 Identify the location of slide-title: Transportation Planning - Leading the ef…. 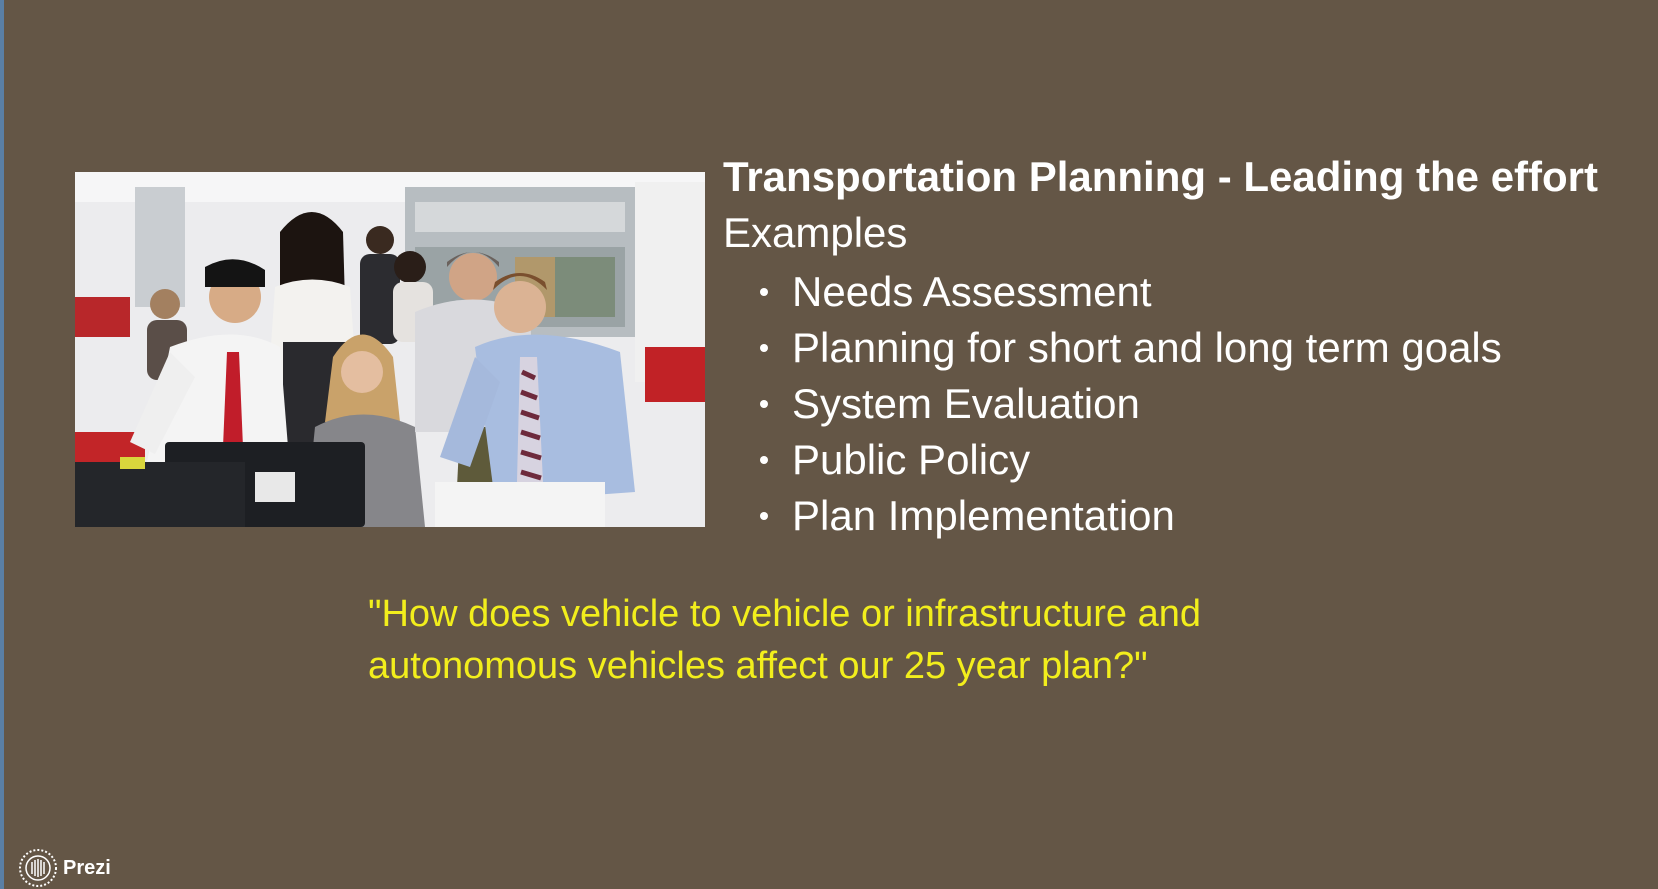
(1161, 176).